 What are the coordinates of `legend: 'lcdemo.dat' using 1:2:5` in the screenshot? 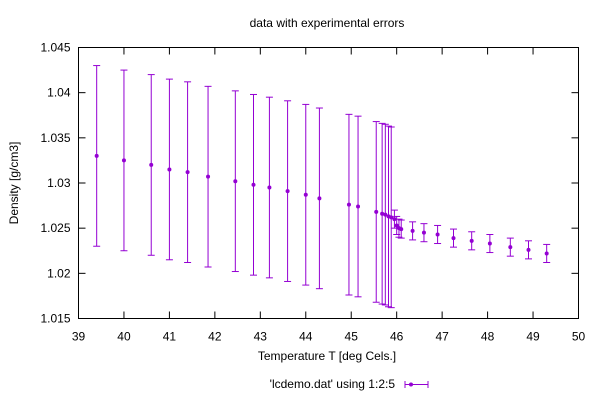 It's located at (349, 384).